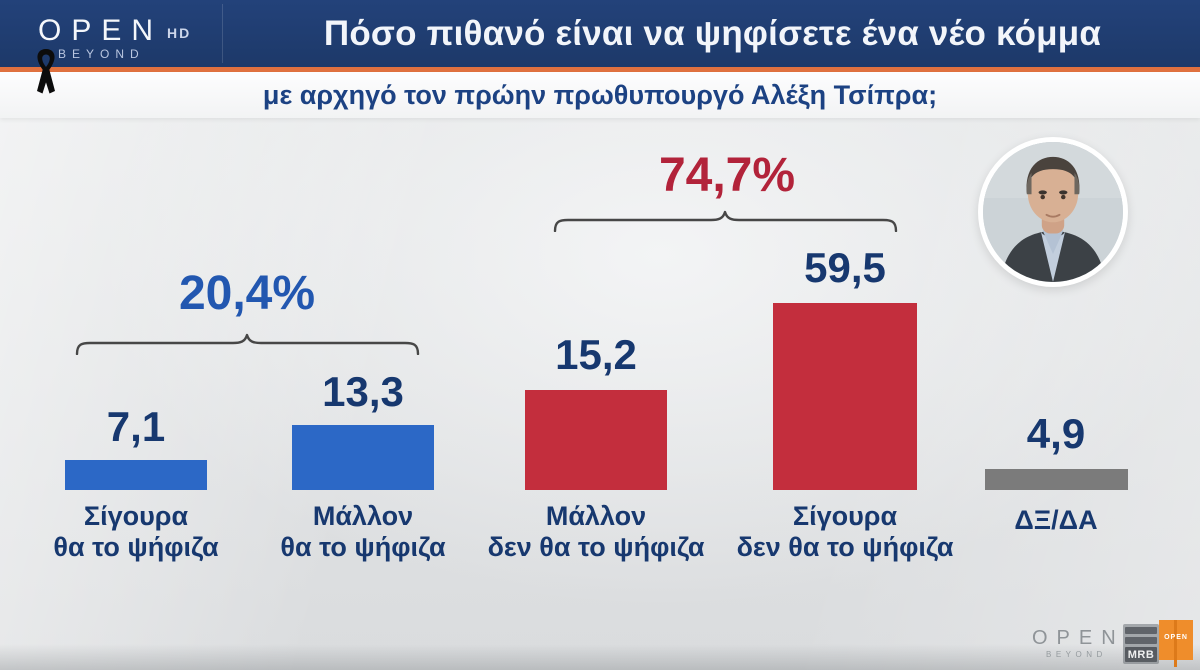 This screenshot has width=1200, height=670. What do you see at coordinates (1078, 654) in the screenshot?
I see `footer-beyond-text: BEYOND` at bounding box center [1078, 654].